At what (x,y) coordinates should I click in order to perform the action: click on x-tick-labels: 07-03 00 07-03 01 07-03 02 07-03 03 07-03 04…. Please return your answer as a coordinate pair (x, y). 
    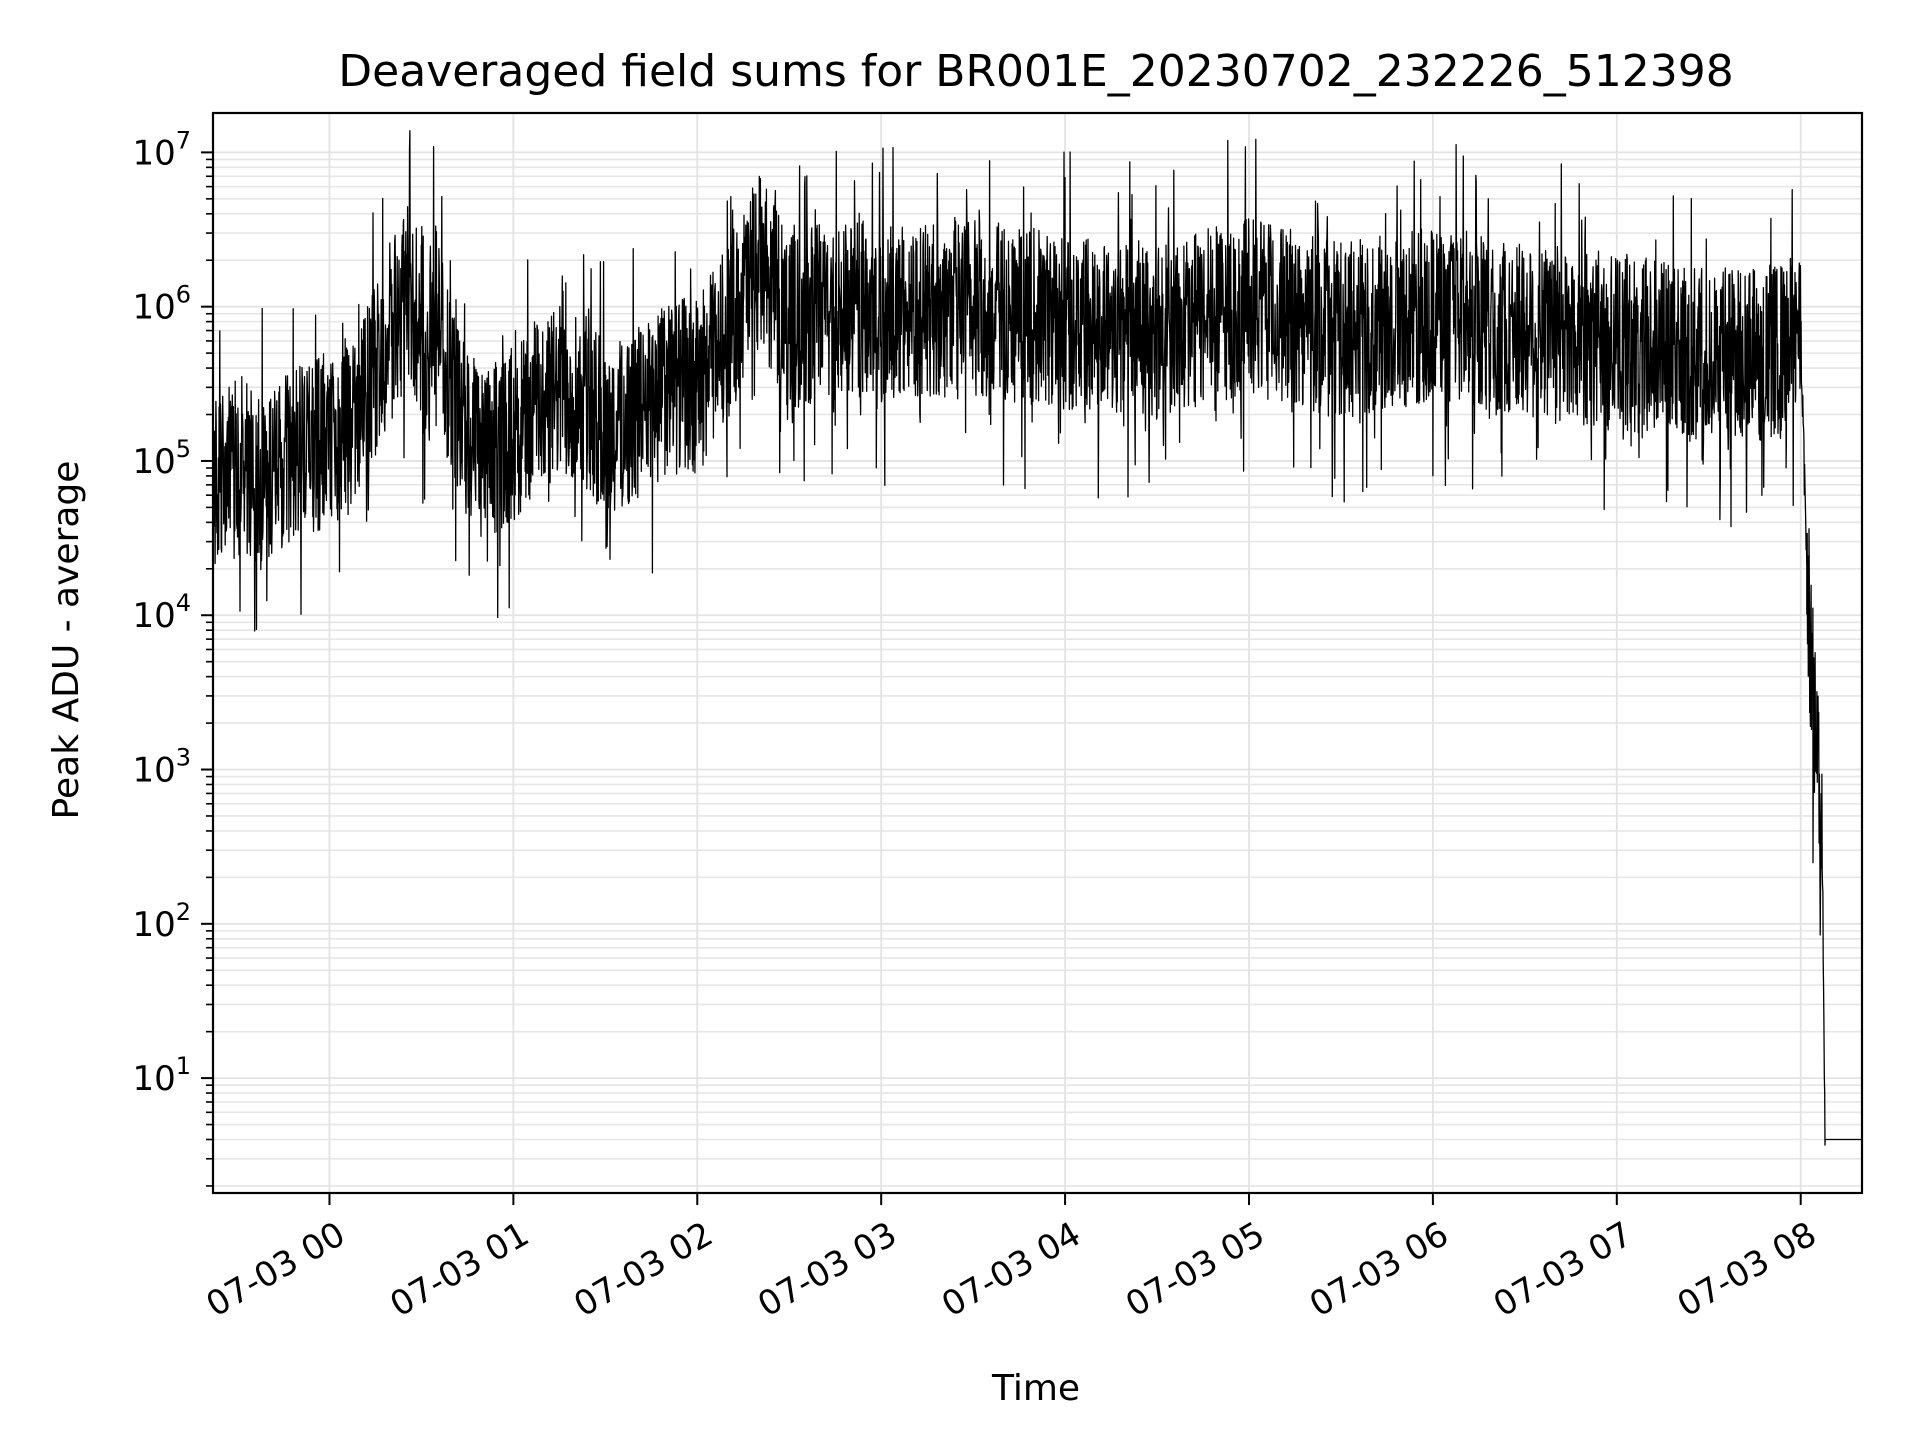
    Looking at the image, I should click on (1012, 1269).